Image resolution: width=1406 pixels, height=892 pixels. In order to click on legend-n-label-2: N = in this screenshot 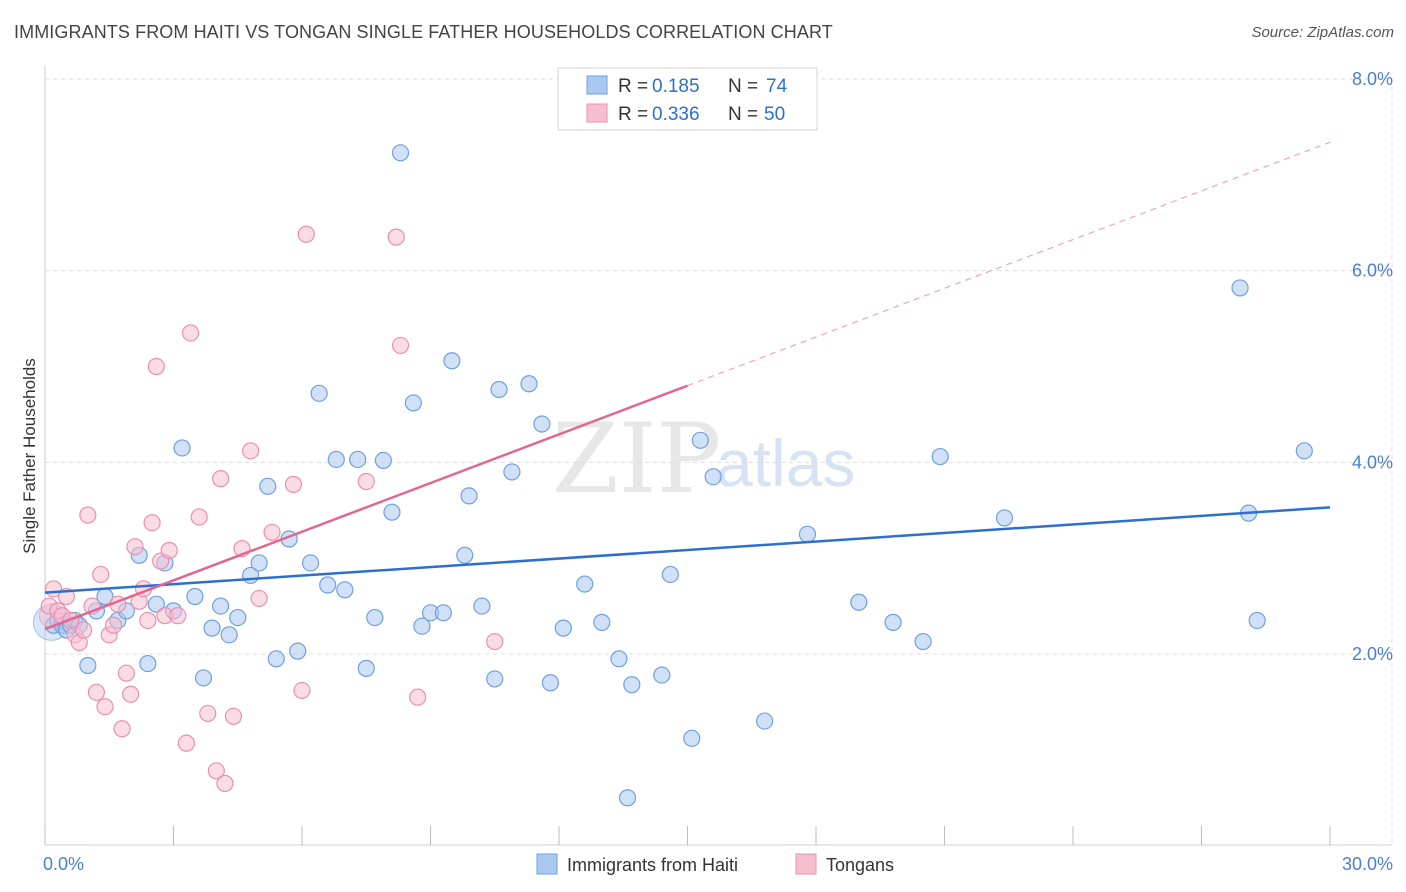, I will do `click(743, 114)`.